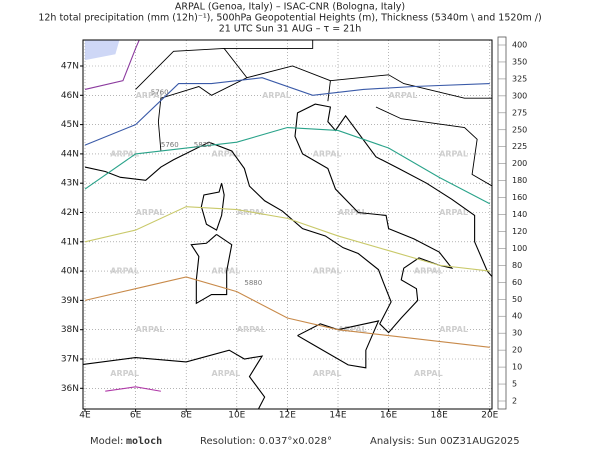 Image resolution: width=600 pixels, height=454 pixels. Describe the element at coordinates (517, 299) in the screenshot. I see `colorbar-label: 50` at that location.